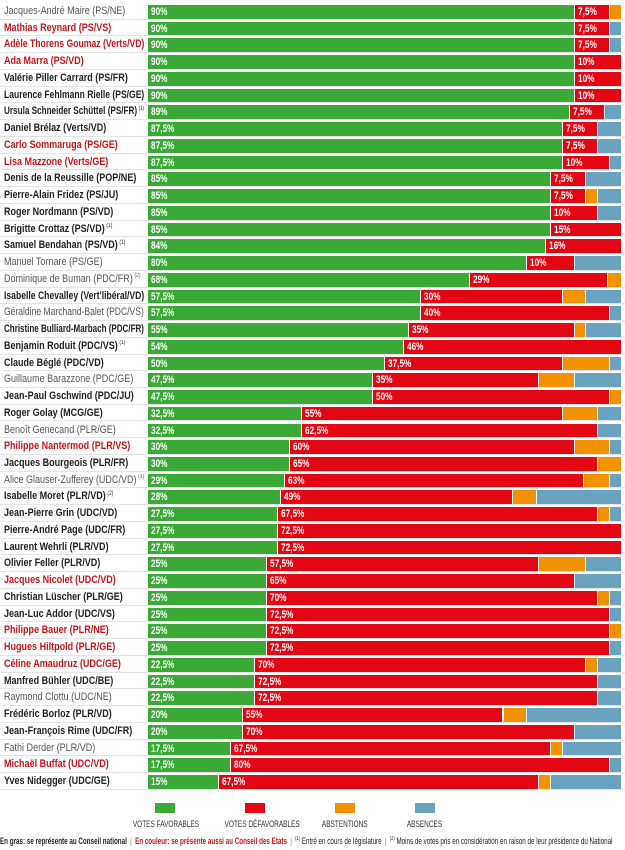  What do you see at coordinates (361, 62) in the screenshot?
I see `bar-fav: 90%` at bounding box center [361, 62].